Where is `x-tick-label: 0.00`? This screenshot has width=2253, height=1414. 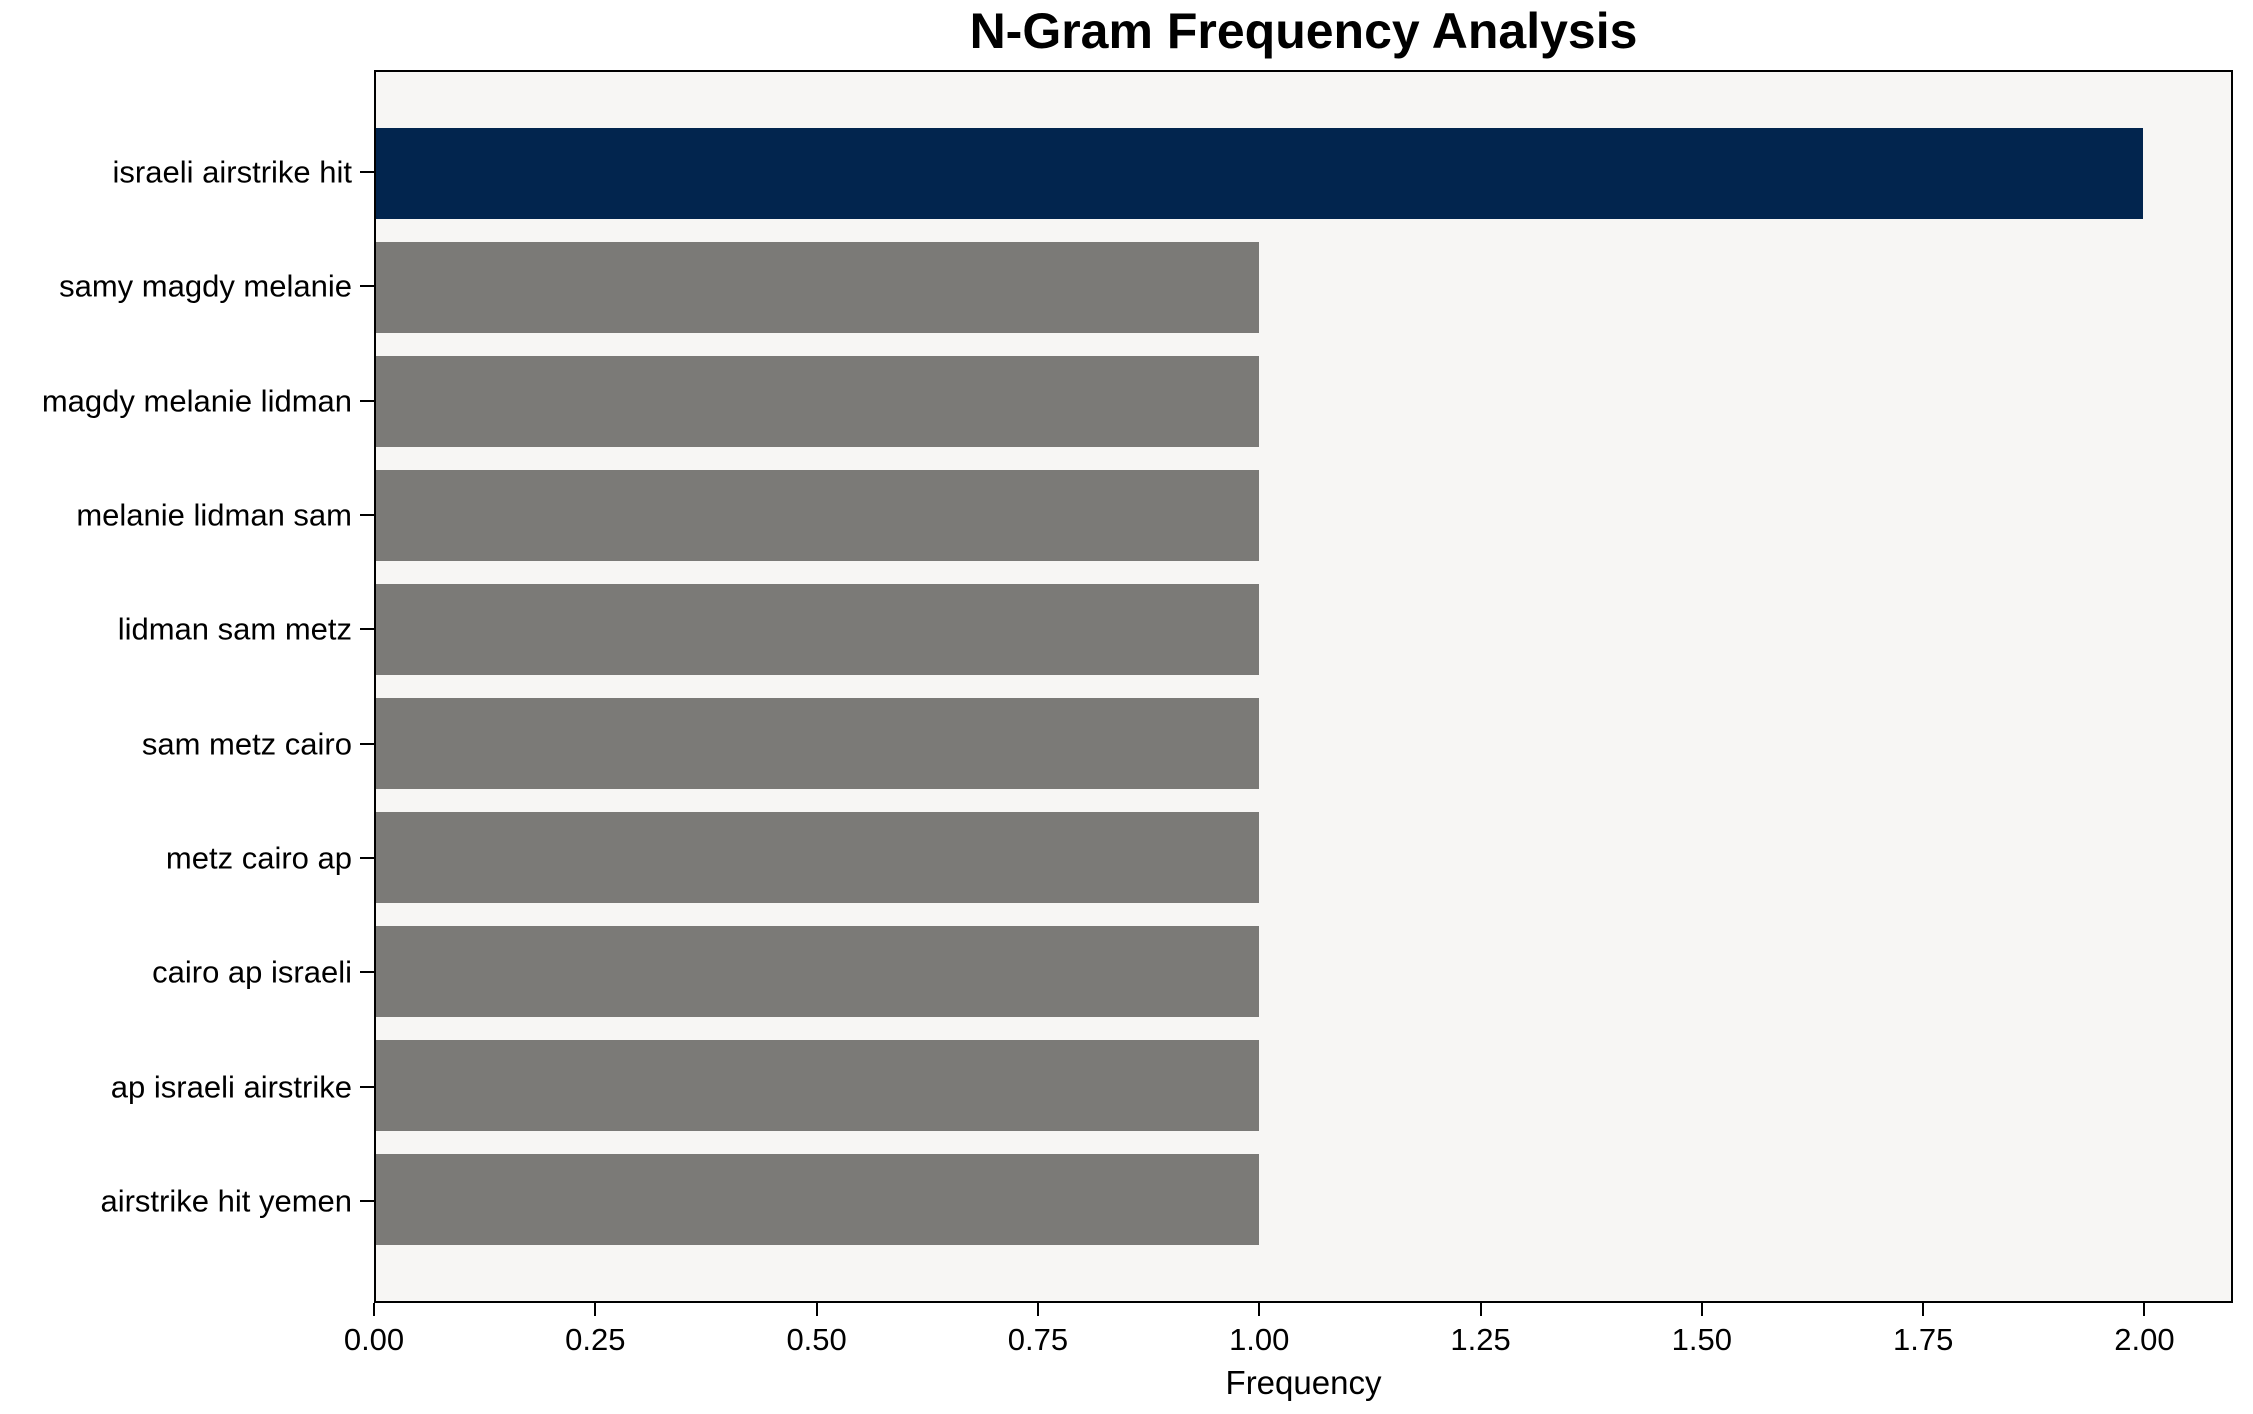
x-tick-label: 0.00 is located at coordinates (374, 1339).